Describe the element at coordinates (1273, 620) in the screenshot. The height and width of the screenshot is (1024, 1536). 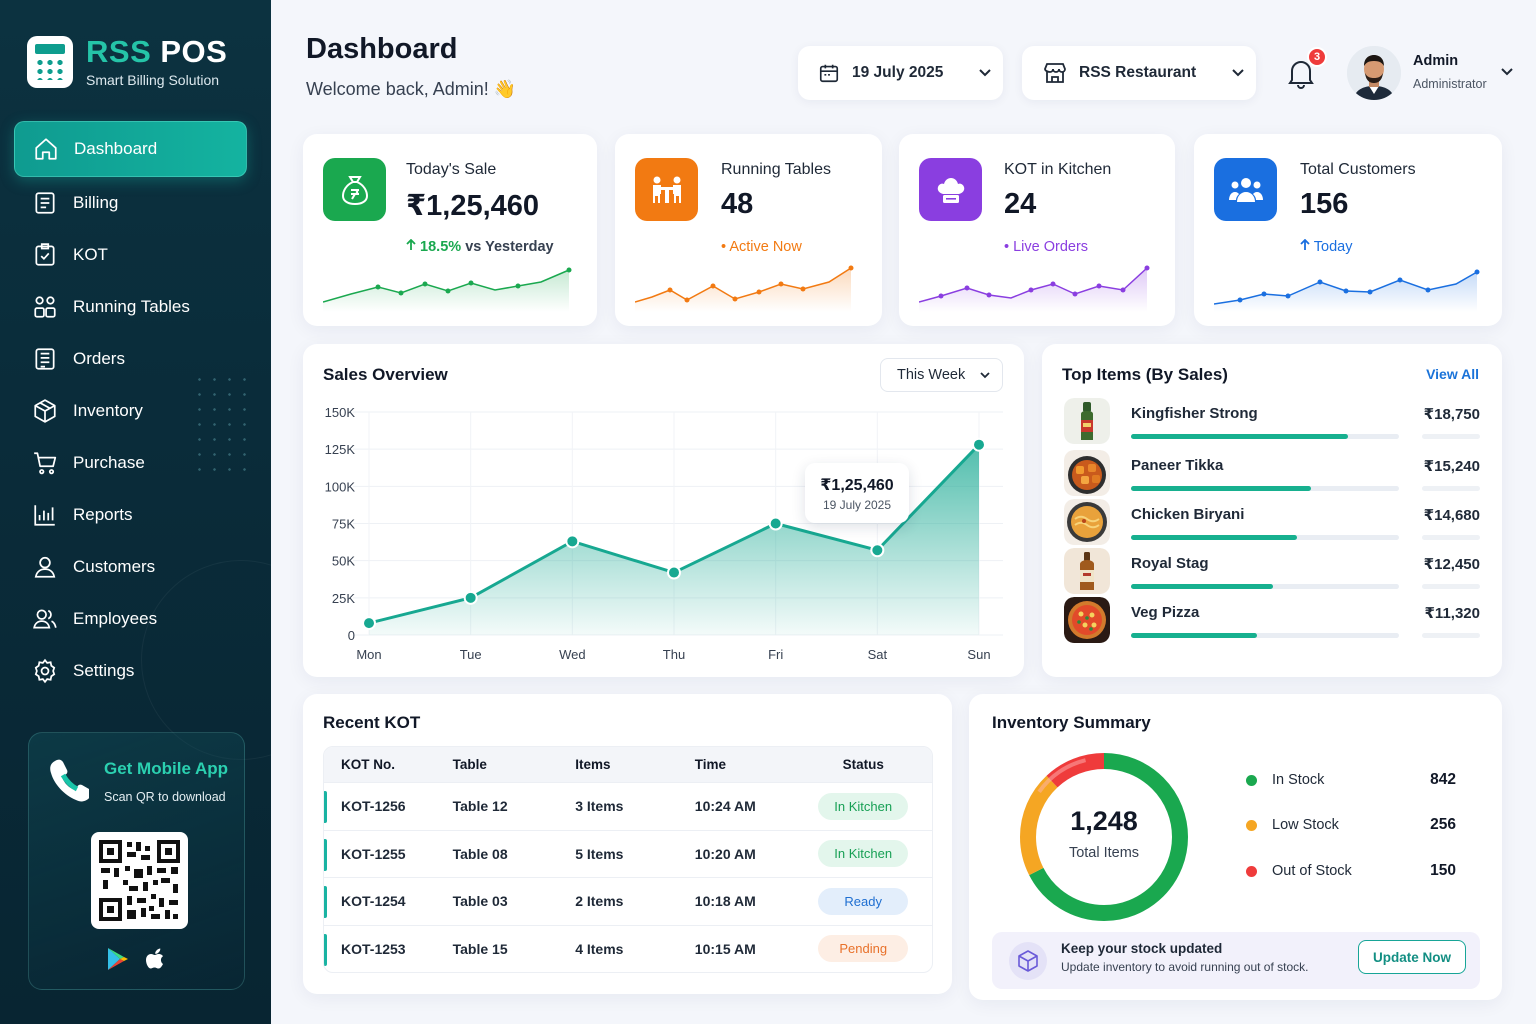
I see `list-item: Veg Pizza ₹11,320` at that location.